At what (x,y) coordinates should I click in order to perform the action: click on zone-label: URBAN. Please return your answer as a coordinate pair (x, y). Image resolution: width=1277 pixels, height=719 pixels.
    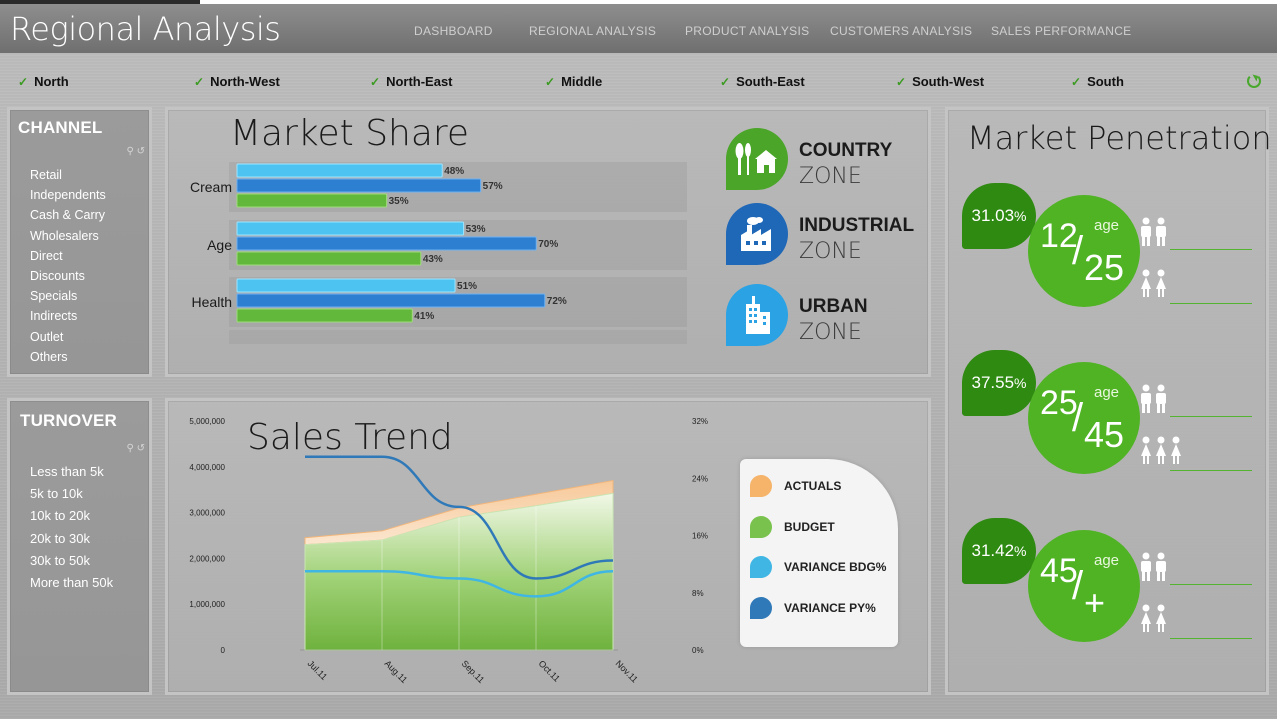
    Looking at the image, I should click on (833, 306).